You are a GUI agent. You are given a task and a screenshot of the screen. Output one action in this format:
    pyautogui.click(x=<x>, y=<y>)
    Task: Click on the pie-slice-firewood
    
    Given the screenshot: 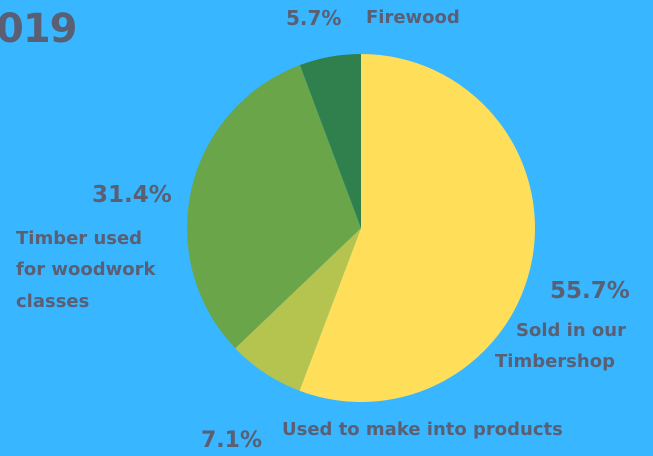 What is the action you would take?
    pyautogui.click(x=330, y=141)
    